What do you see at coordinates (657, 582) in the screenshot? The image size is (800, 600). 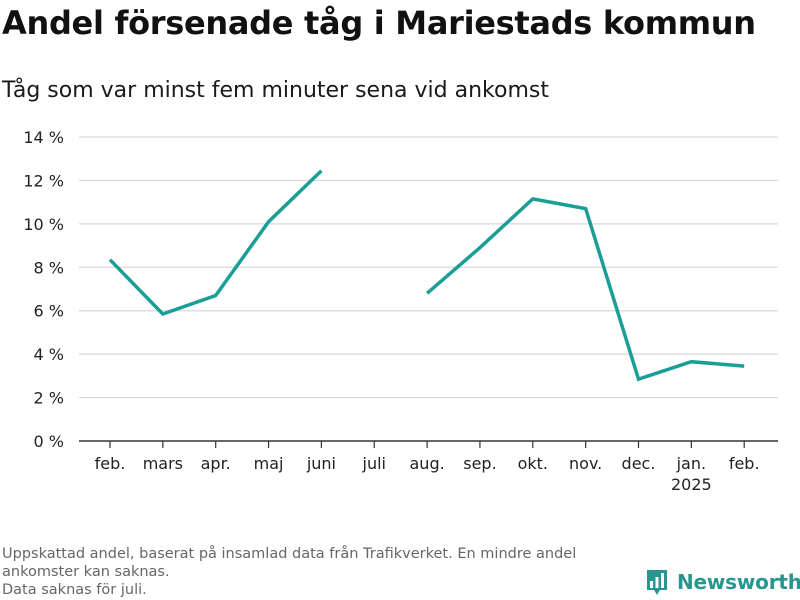 I see `bar-chart-logo-icon` at bounding box center [657, 582].